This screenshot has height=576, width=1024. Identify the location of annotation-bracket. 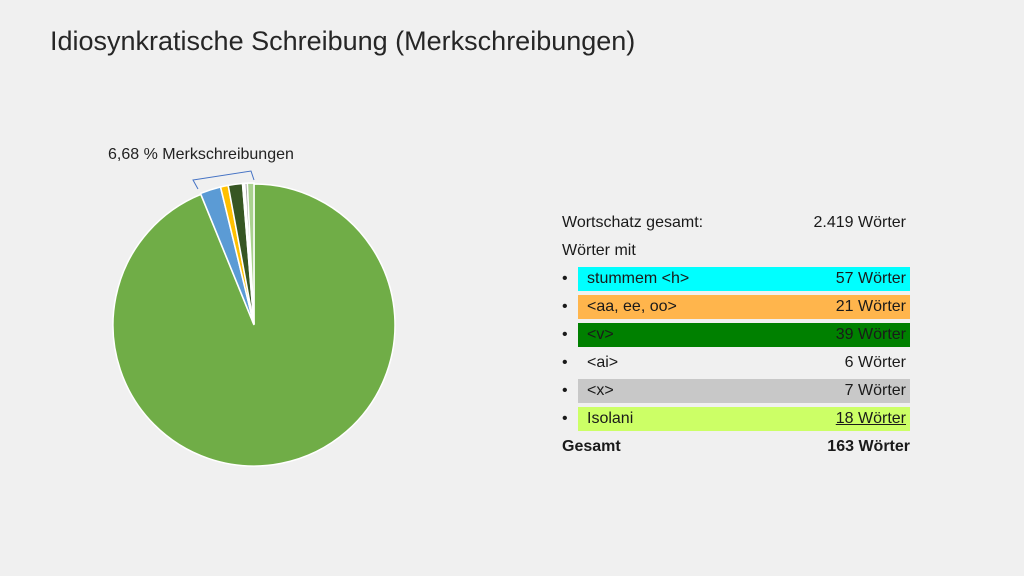
(223, 180).